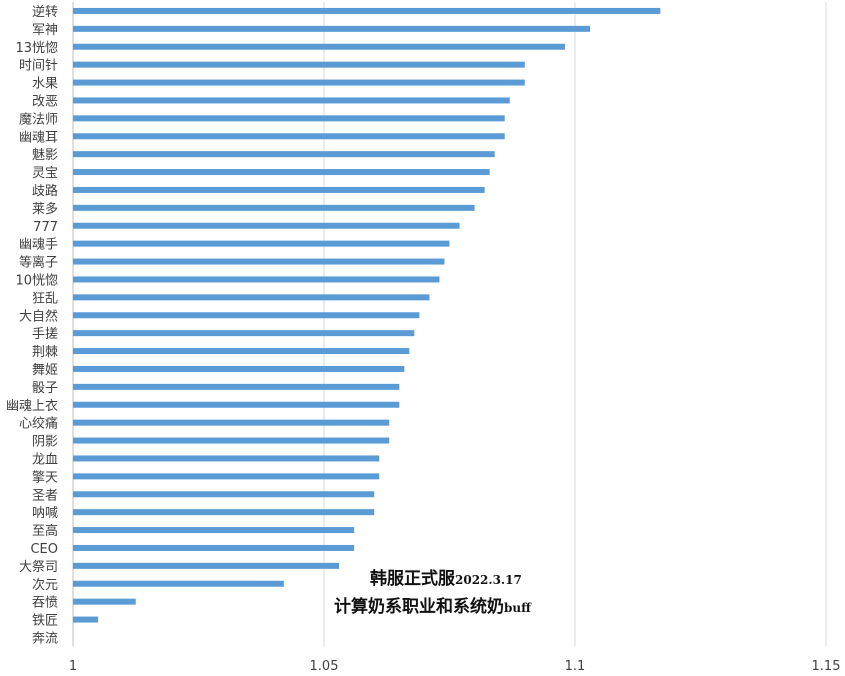  Describe the element at coordinates (45, 459) in the screenshot. I see `category-label: 龙血` at that location.